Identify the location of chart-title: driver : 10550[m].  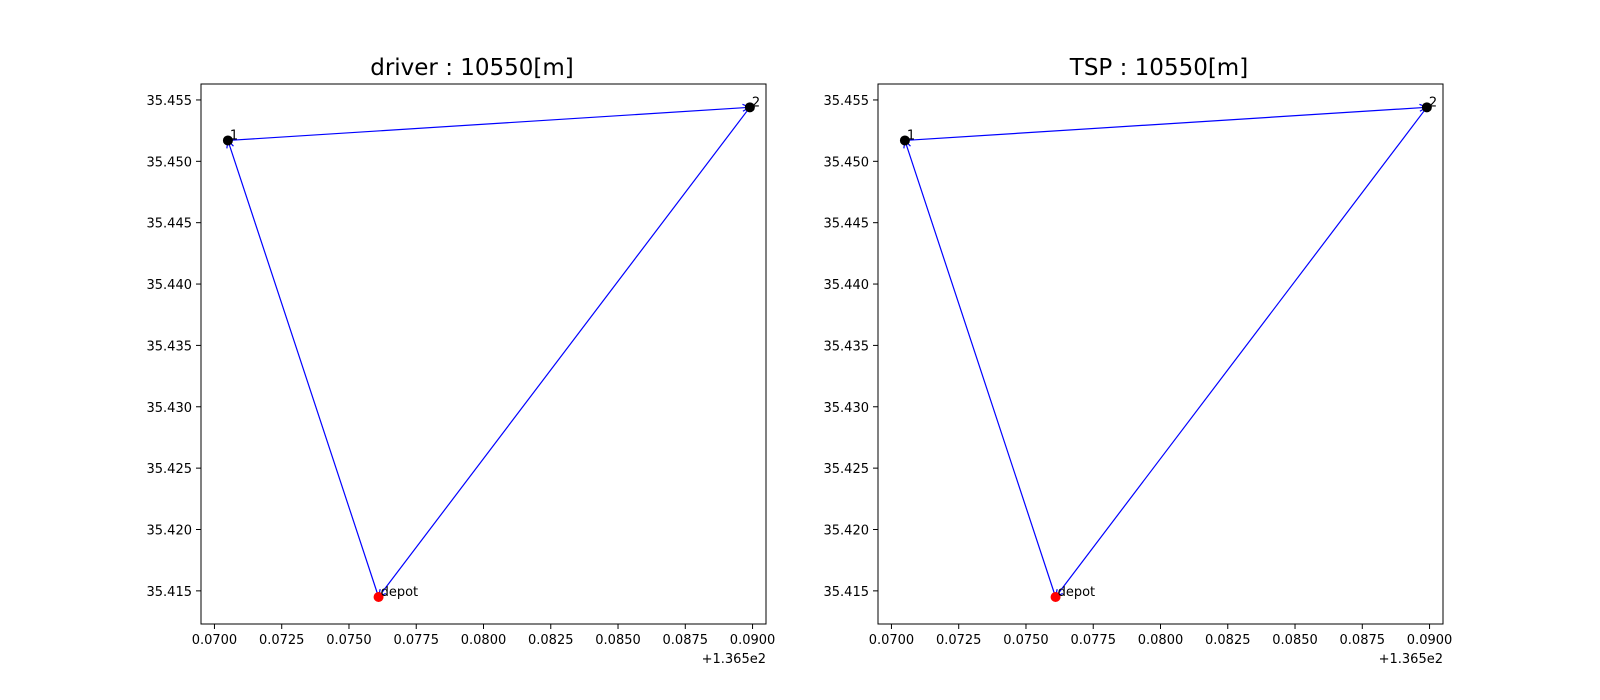
(472, 68).